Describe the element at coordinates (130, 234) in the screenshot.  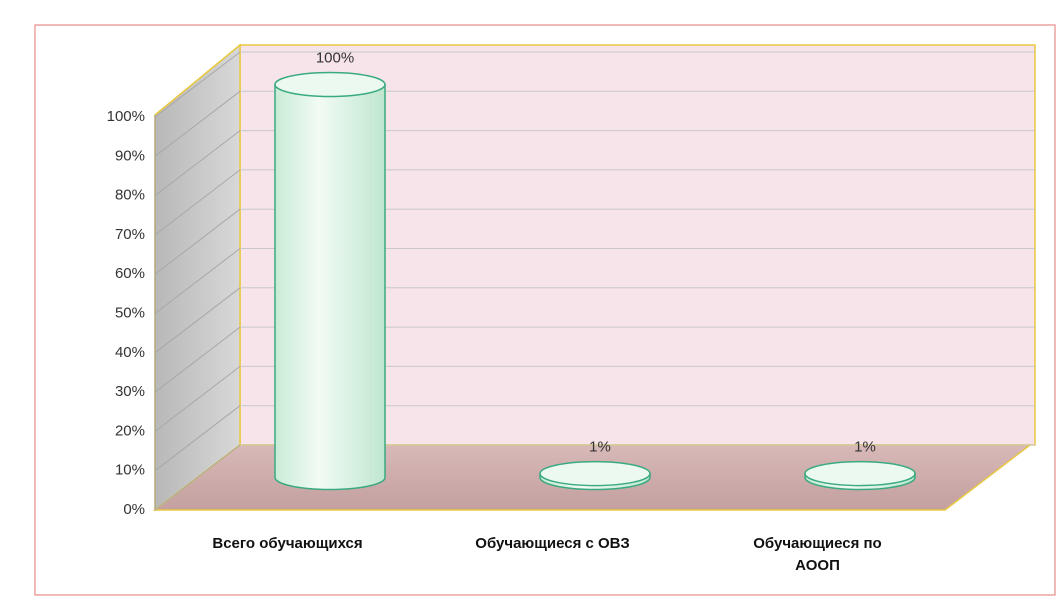
I see `y-tick-label: 70%` at that location.